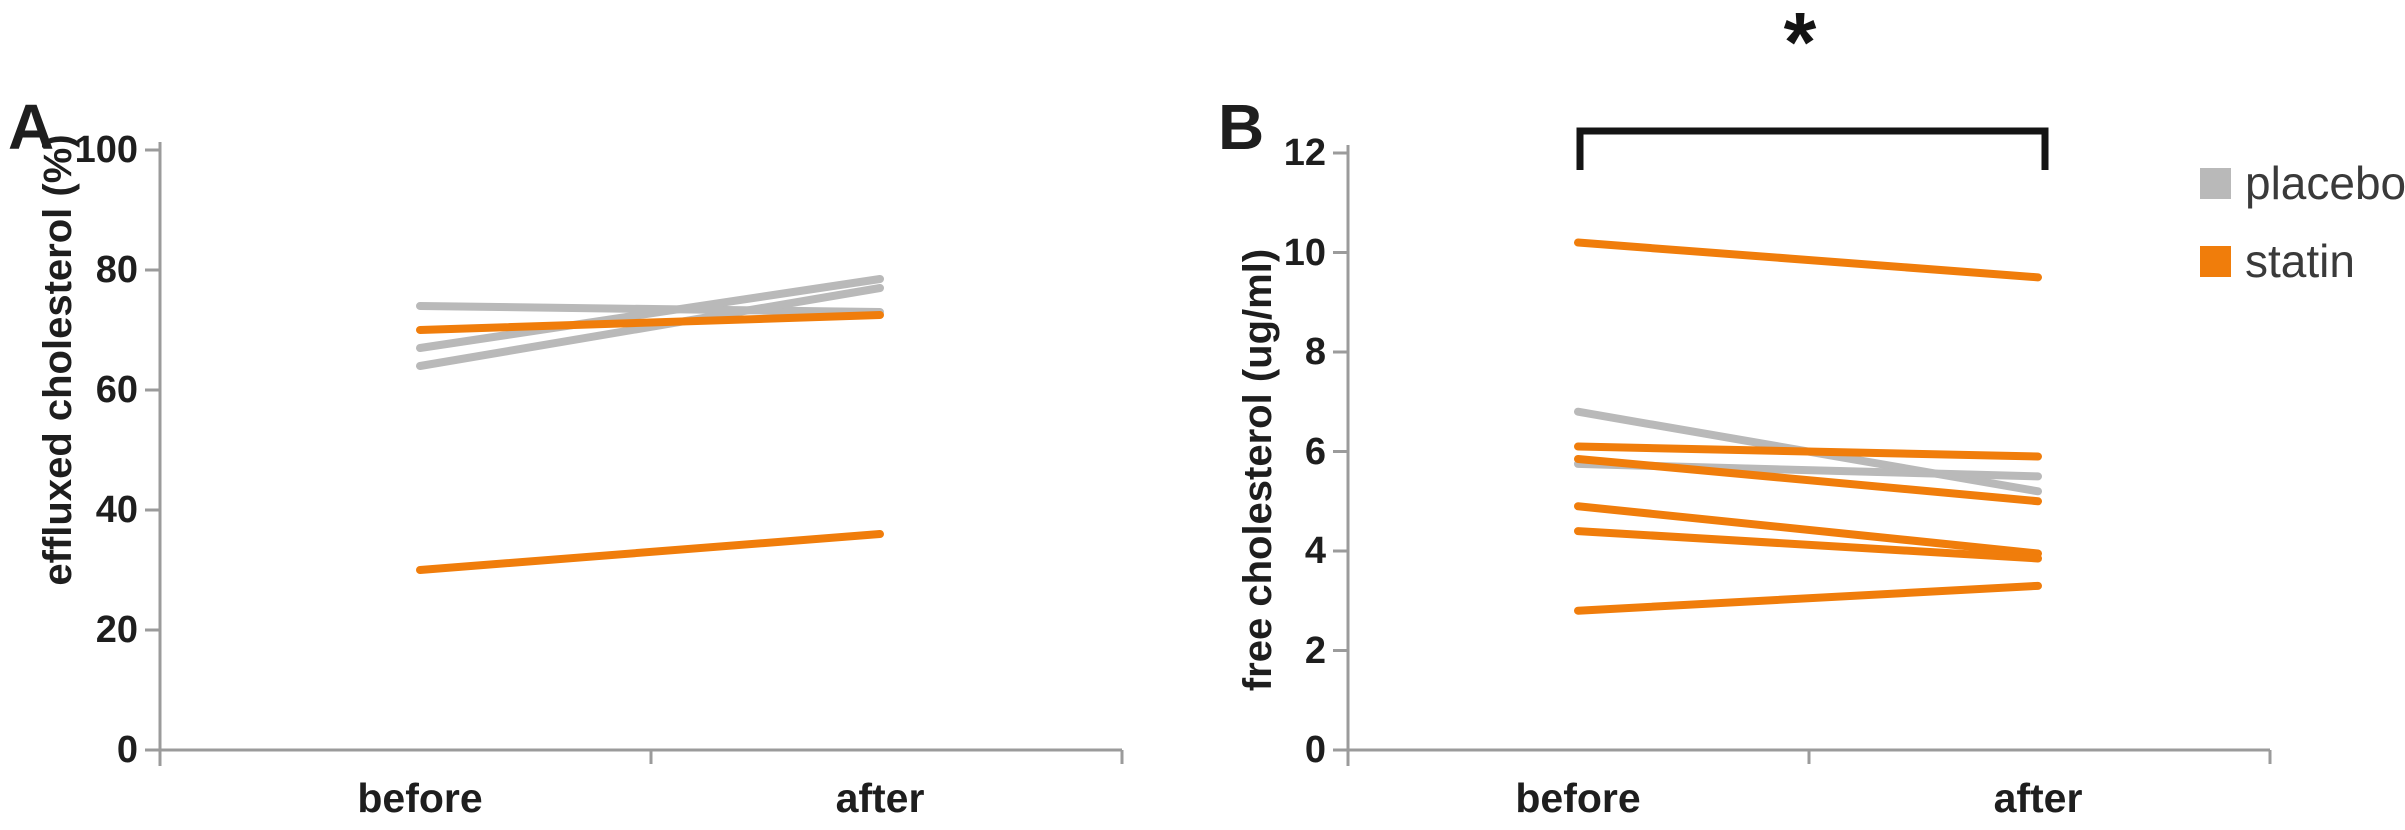 This screenshot has width=2405, height=830. I want to click on panel-a-ytick-label-20: 20, so click(116, 630).